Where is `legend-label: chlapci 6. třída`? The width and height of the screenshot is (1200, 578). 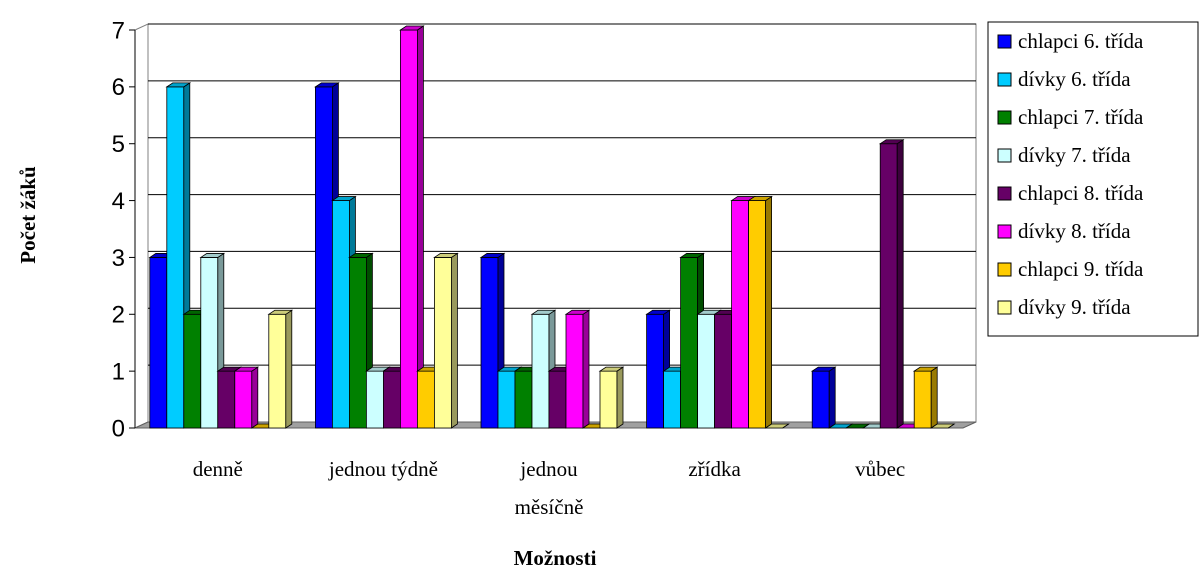
legend-label: chlapci 6. třída is located at coordinates (1081, 41).